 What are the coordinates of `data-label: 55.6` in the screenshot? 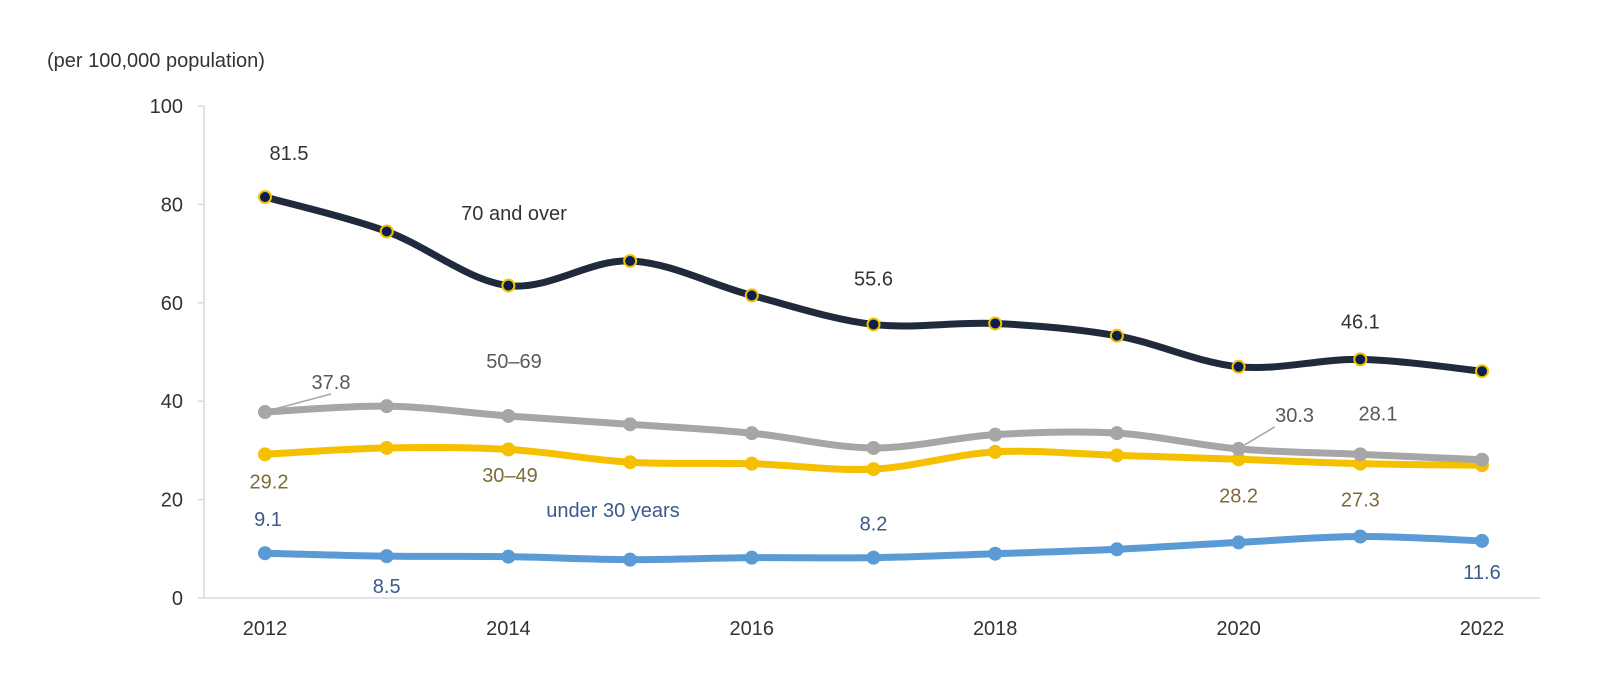 It's located at (873, 279).